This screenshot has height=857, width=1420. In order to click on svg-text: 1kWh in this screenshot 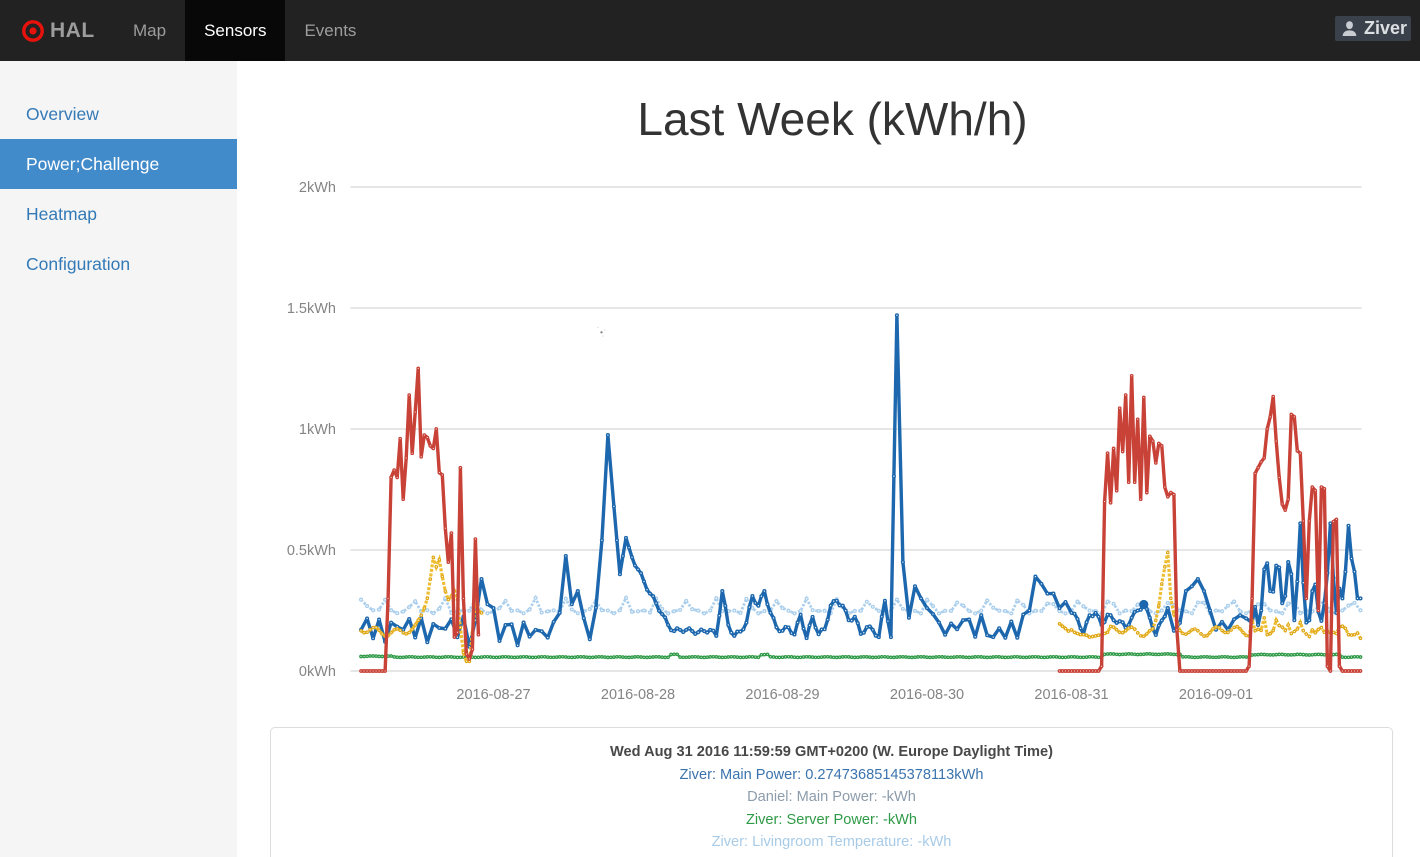, I will do `click(317, 430)`.